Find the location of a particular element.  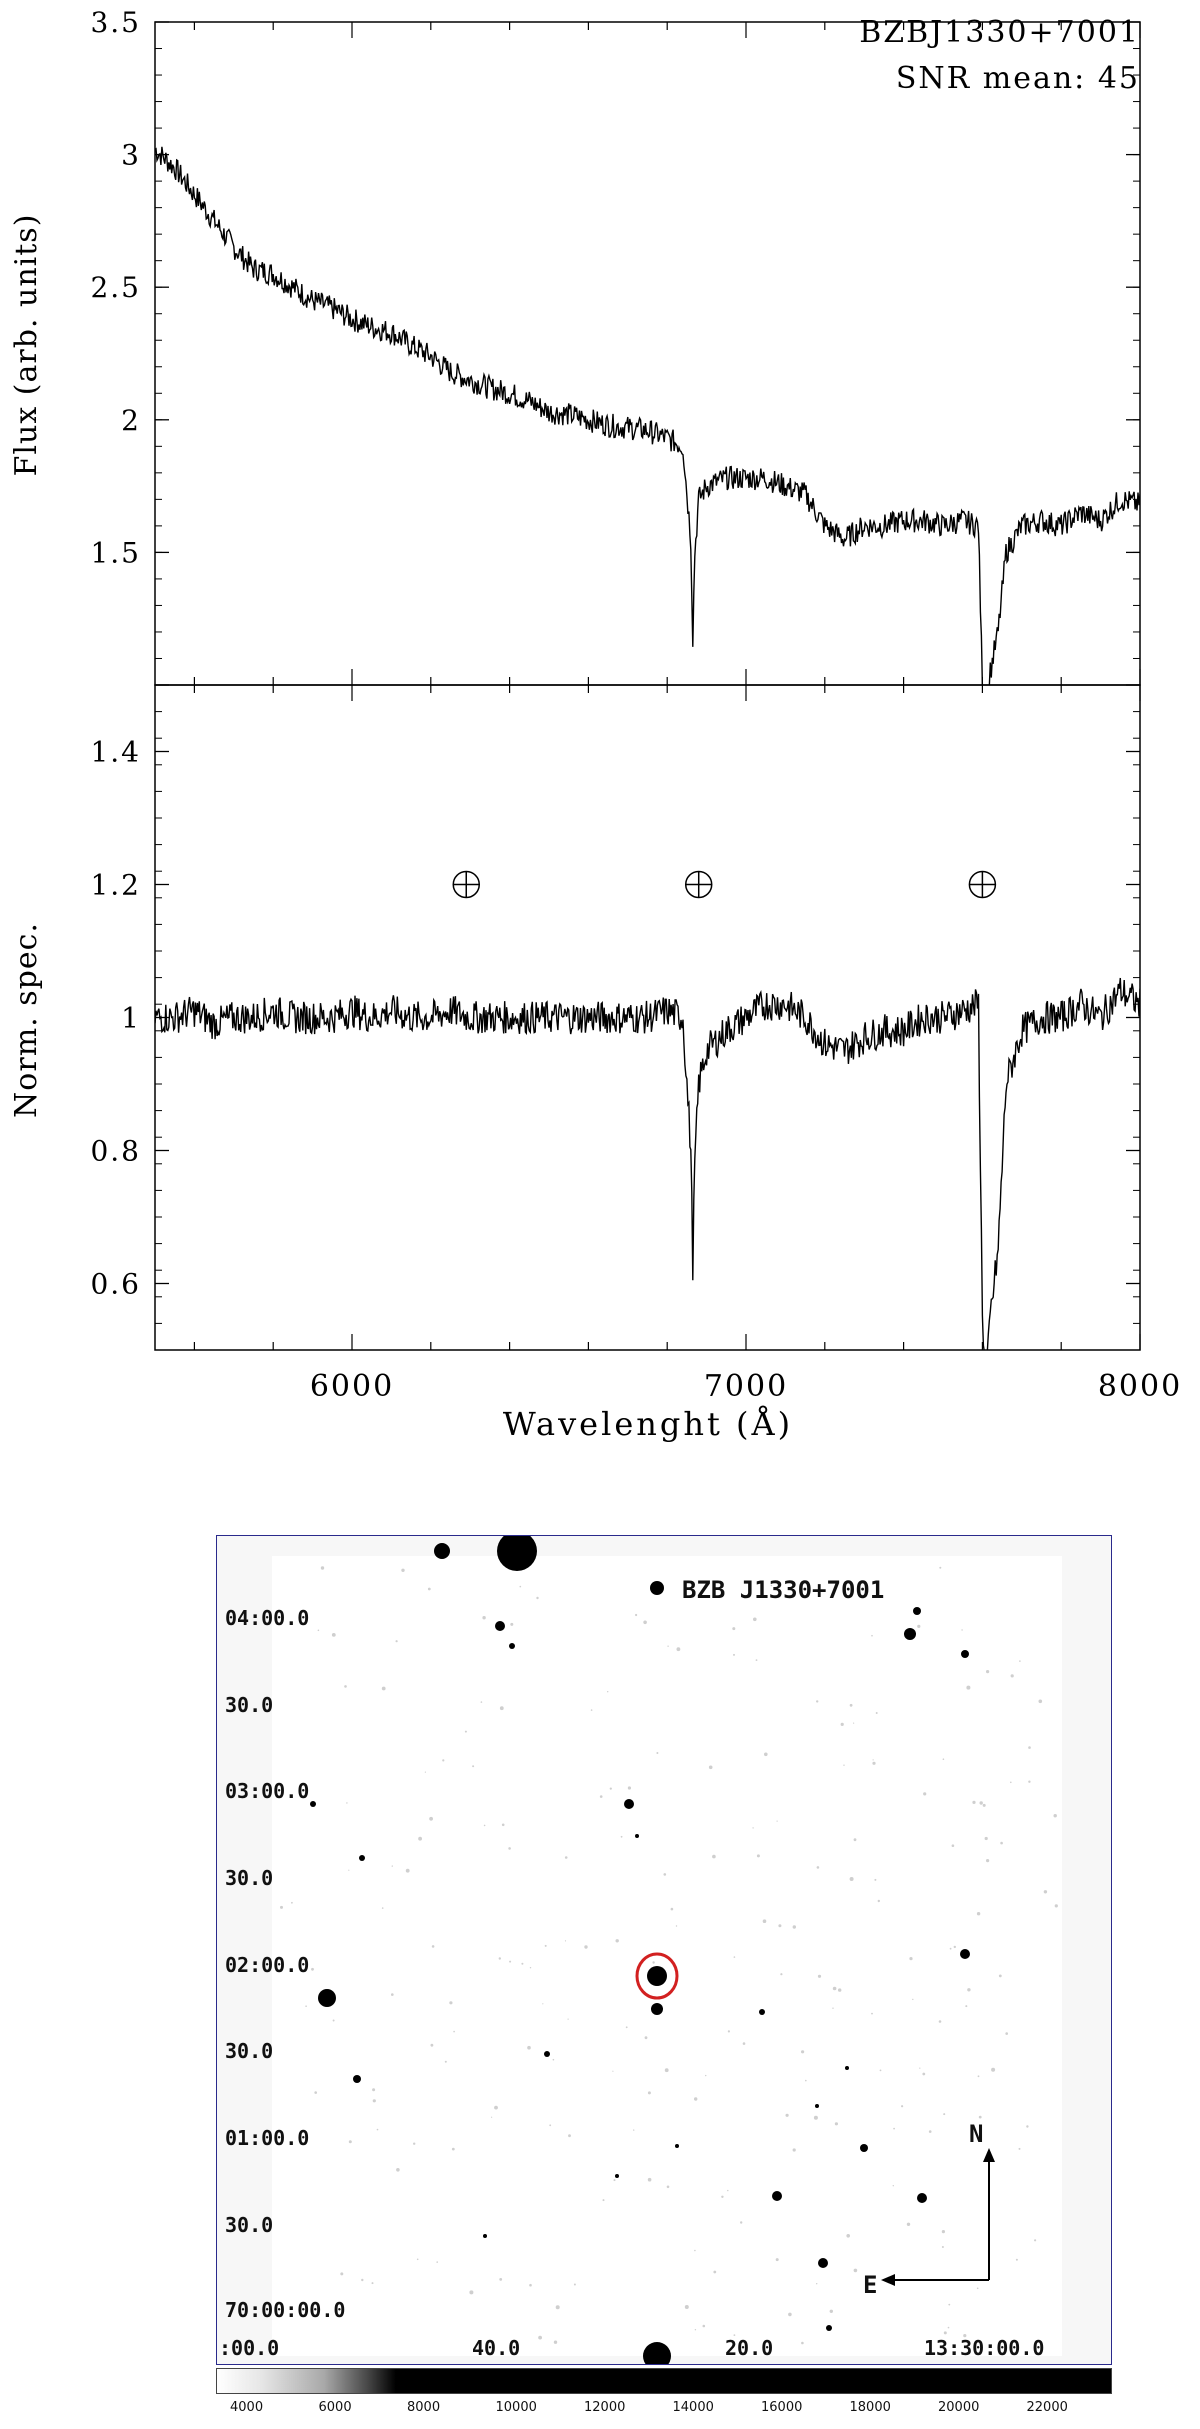

colorbar-tick-label: 6000 is located at coordinates (335, 2407).